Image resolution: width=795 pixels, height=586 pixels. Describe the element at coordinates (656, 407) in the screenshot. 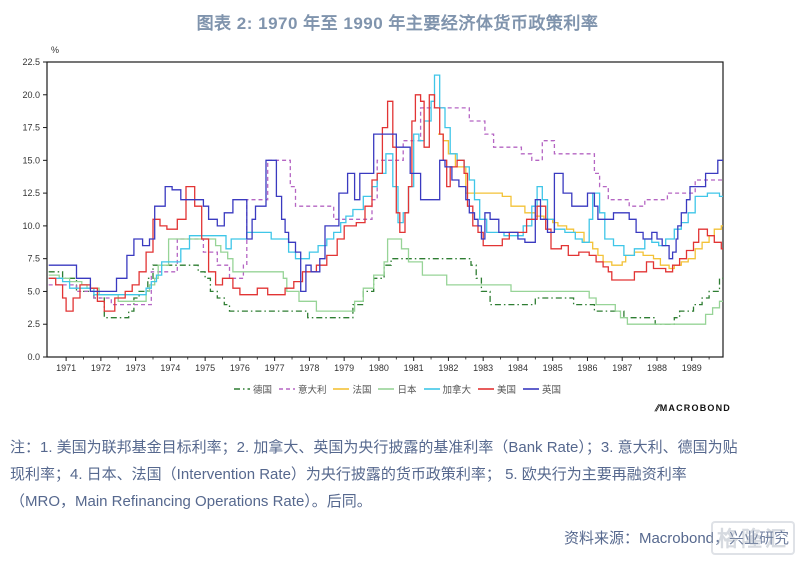

I see `macrobond-mark-icon: ⫽` at that location.